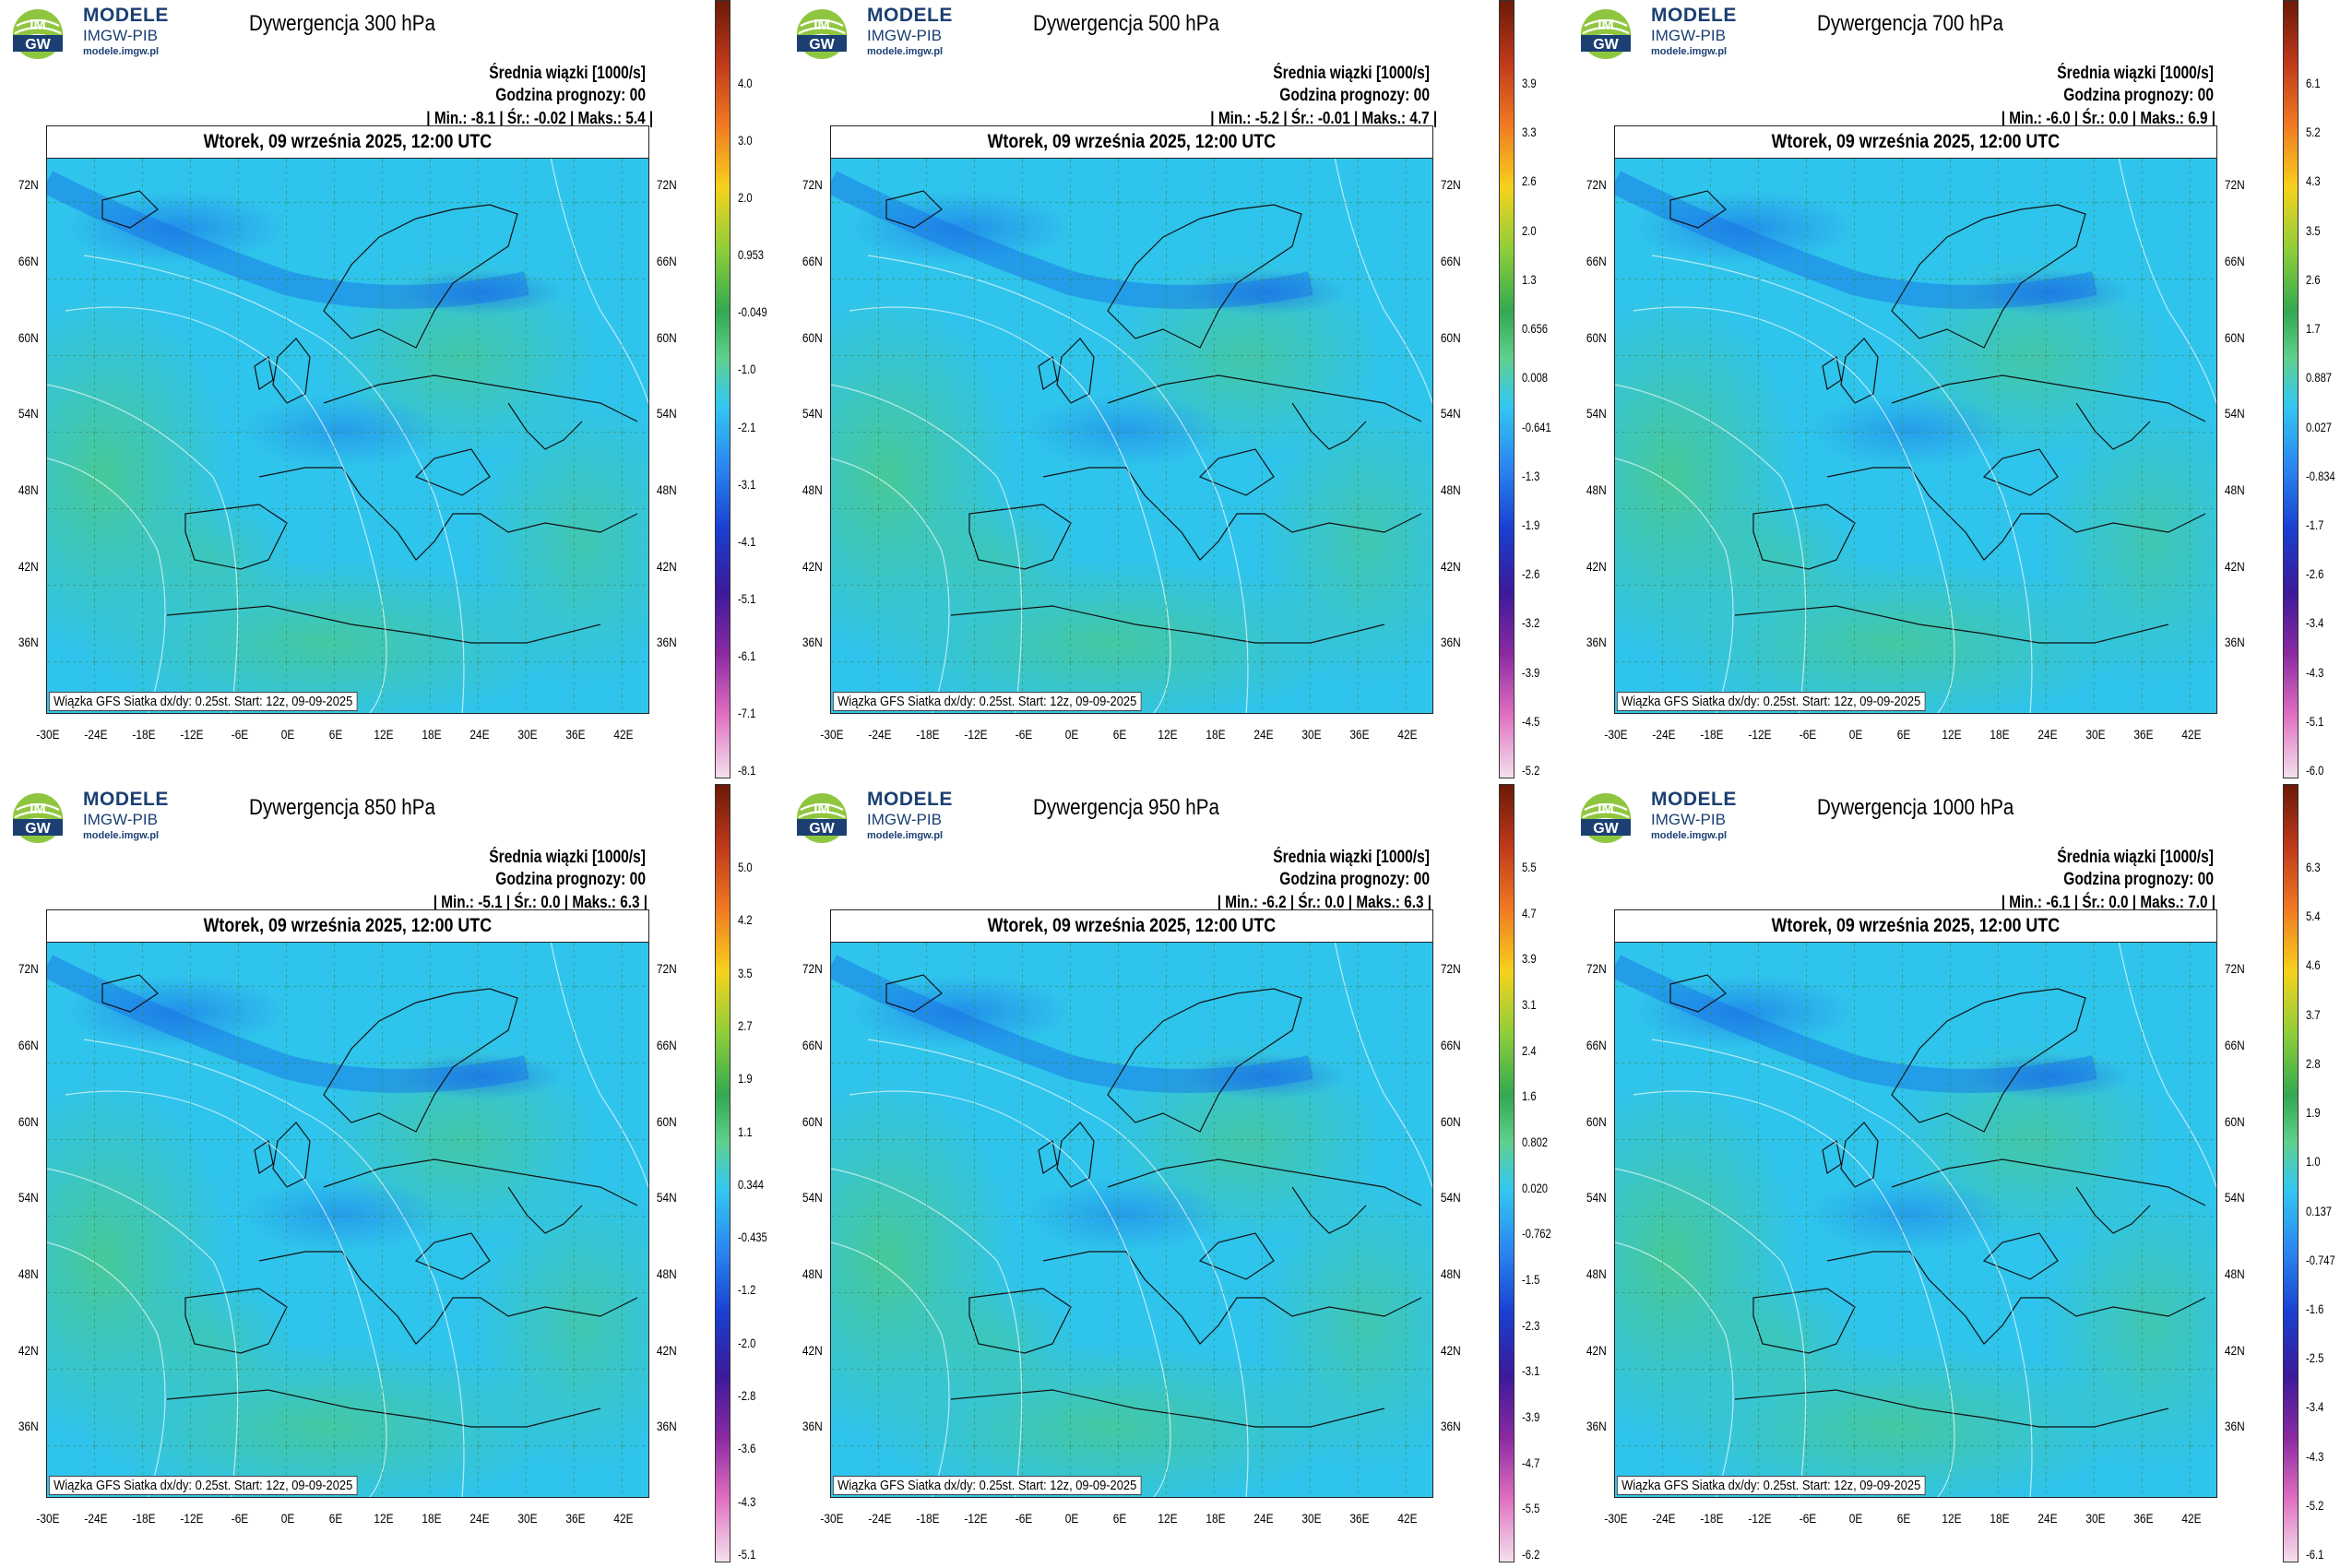  Describe the element at coordinates (570, 879) in the screenshot. I see `forecast-hour: Godzina prognozy: 00` at that location.